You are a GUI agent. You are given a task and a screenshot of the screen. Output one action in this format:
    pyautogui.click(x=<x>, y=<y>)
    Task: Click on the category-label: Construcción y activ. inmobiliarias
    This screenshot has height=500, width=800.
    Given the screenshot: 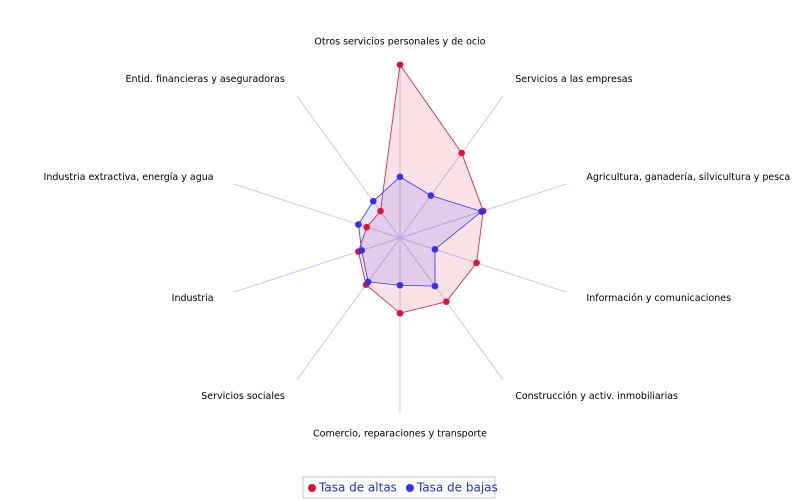 What is the action you would take?
    pyautogui.click(x=596, y=396)
    